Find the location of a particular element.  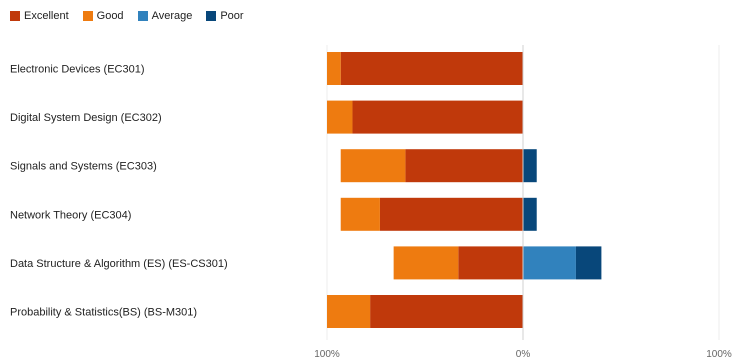

bar-average is located at coordinates (549, 263).